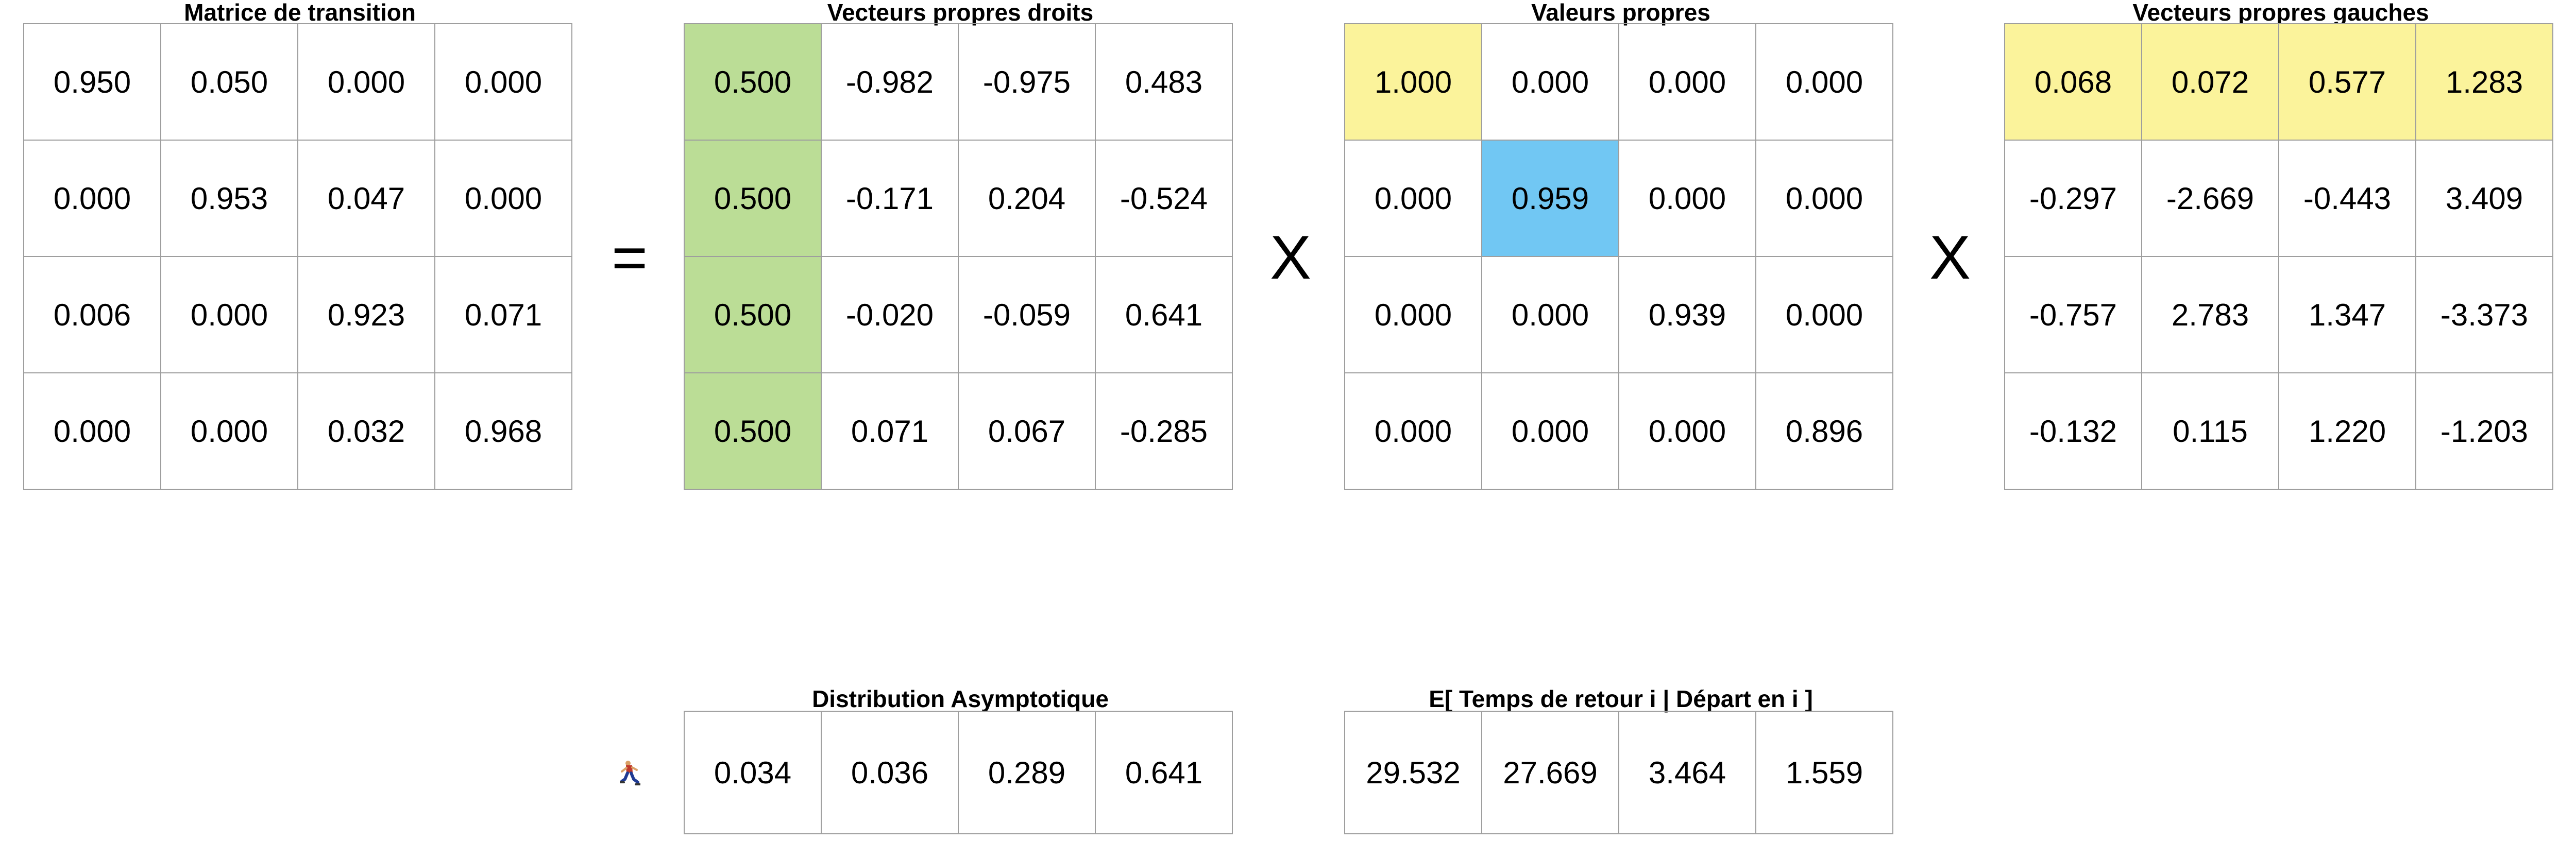  What do you see at coordinates (960, 698) in the screenshot?
I see `asymptotic-distribution-title: Distribution Asymptotique` at bounding box center [960, 698].